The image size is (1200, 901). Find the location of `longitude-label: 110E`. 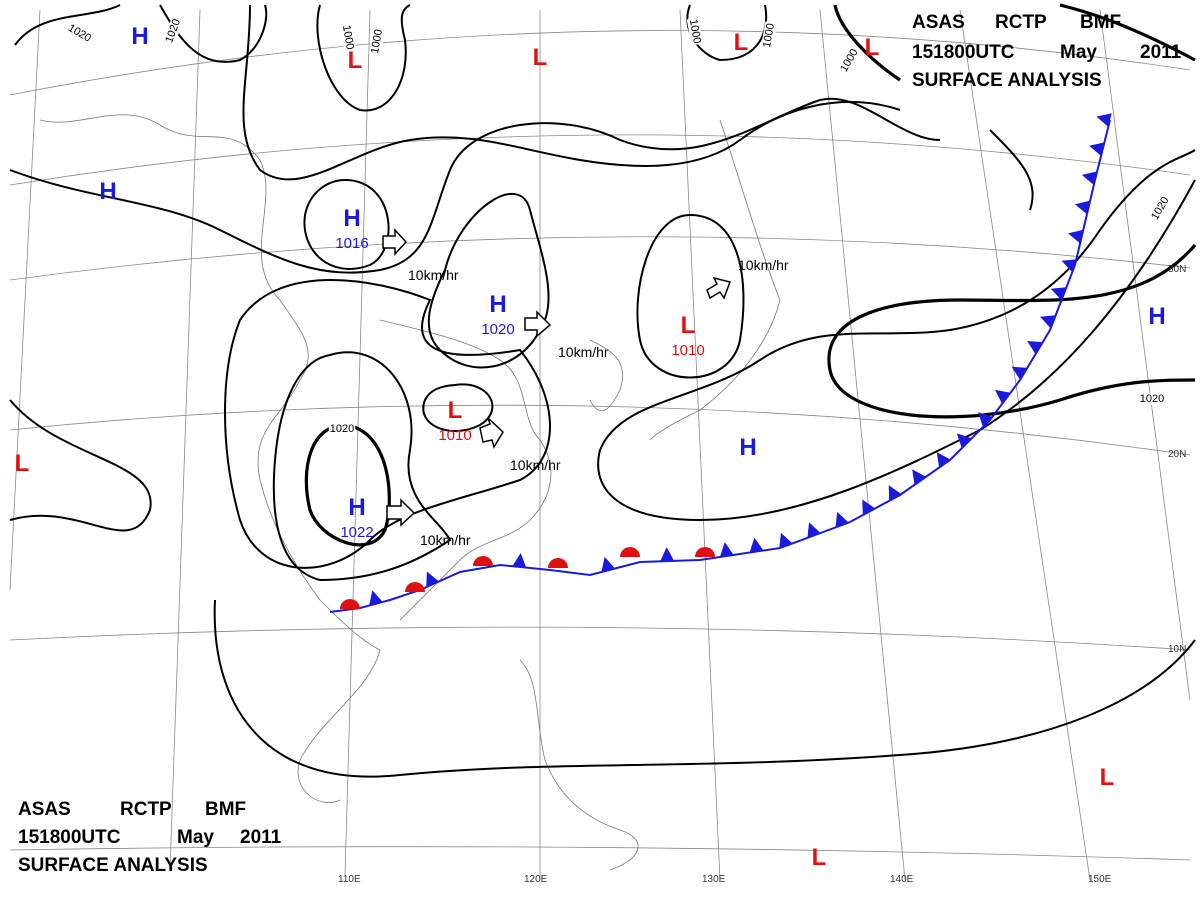

longitude-label: 110E is located at coordinates (349, 879).